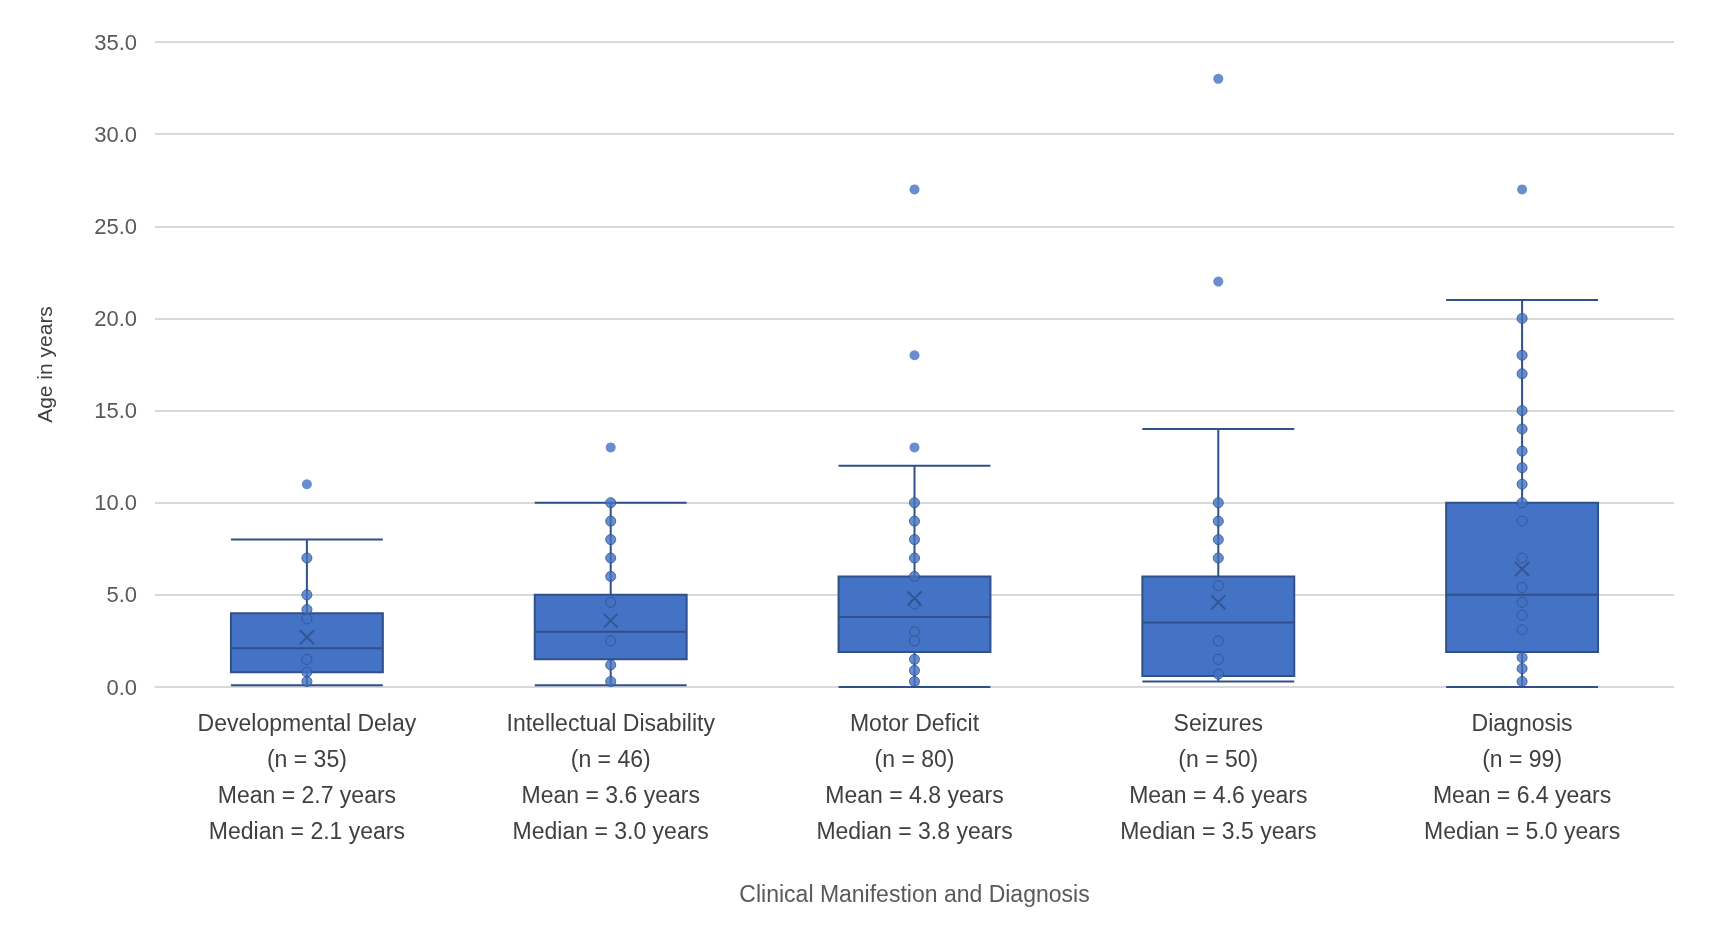  What do you see at coordinates (121, 595) in the screenshot?
I see `y-tick-label: 5.0` at bounding box center [121, 595].